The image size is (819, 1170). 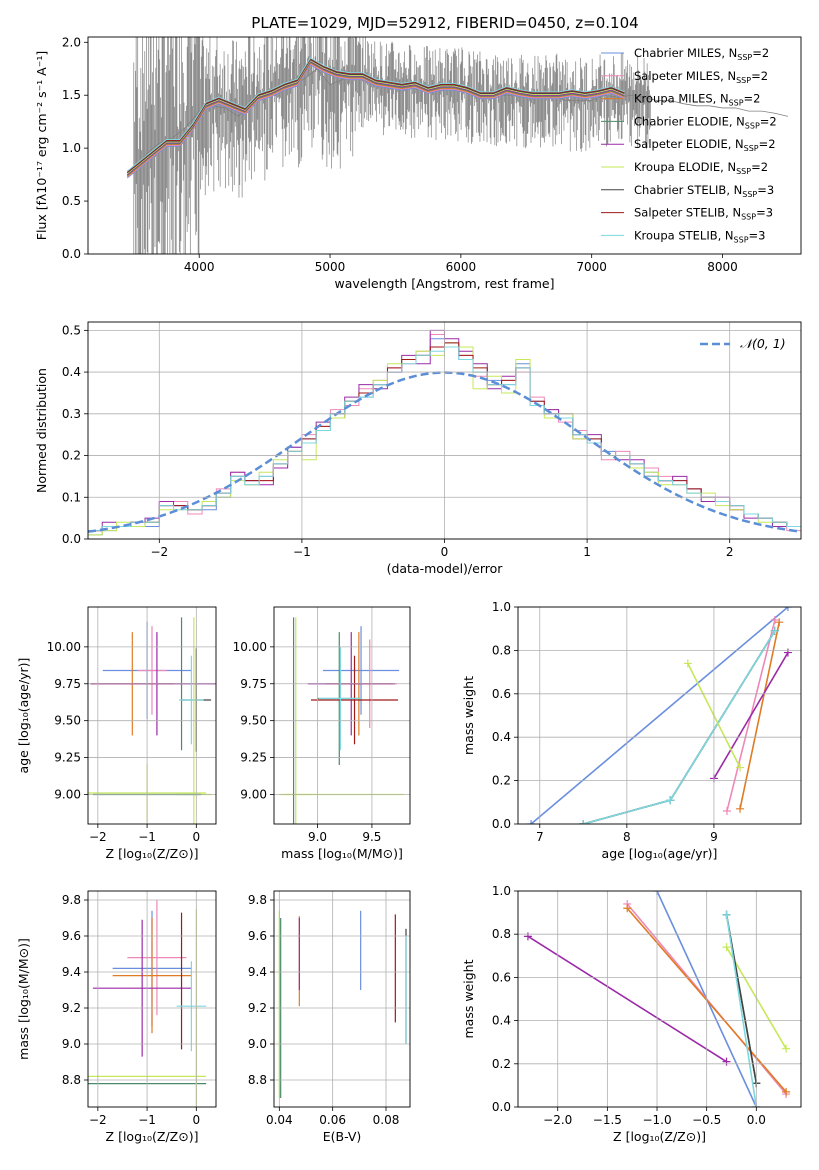 What do you see at coordinates (71, 330) in the screenshot?
I see `y-tick-label: 0.5` at bounding box center [71, 330].